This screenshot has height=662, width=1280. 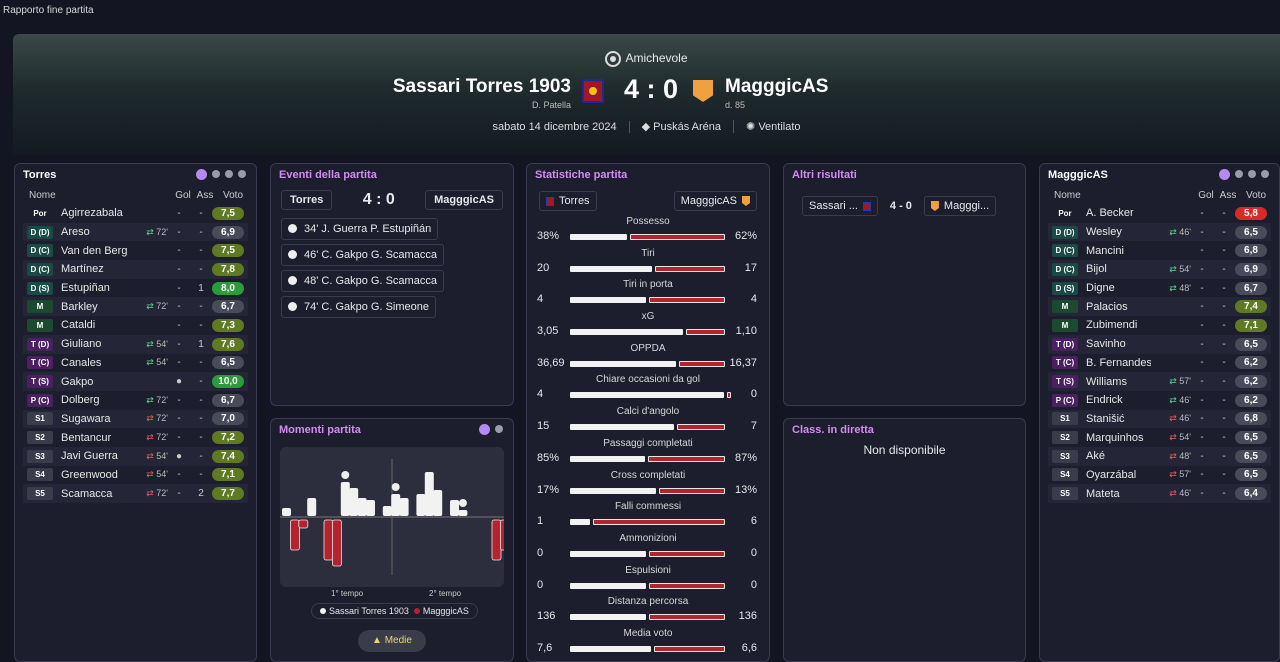 I want to click on col-name: Nome, so click(x=42, y=195).